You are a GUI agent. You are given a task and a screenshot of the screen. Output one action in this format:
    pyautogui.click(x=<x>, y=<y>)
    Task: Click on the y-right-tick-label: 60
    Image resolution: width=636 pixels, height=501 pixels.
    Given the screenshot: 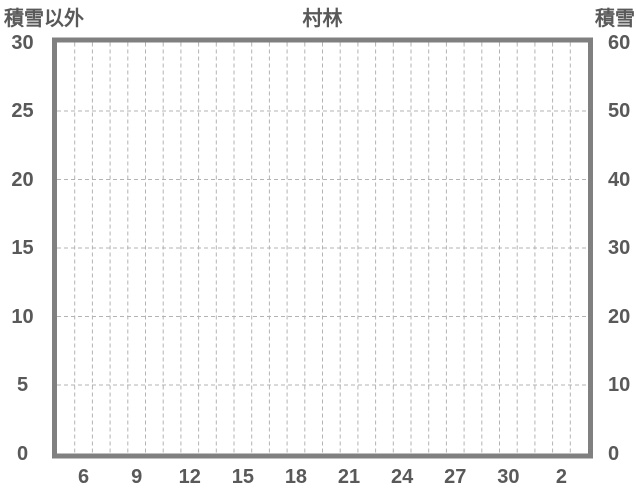 What is the action you would take?
    pyautogui.click(x=619, y=42)
    